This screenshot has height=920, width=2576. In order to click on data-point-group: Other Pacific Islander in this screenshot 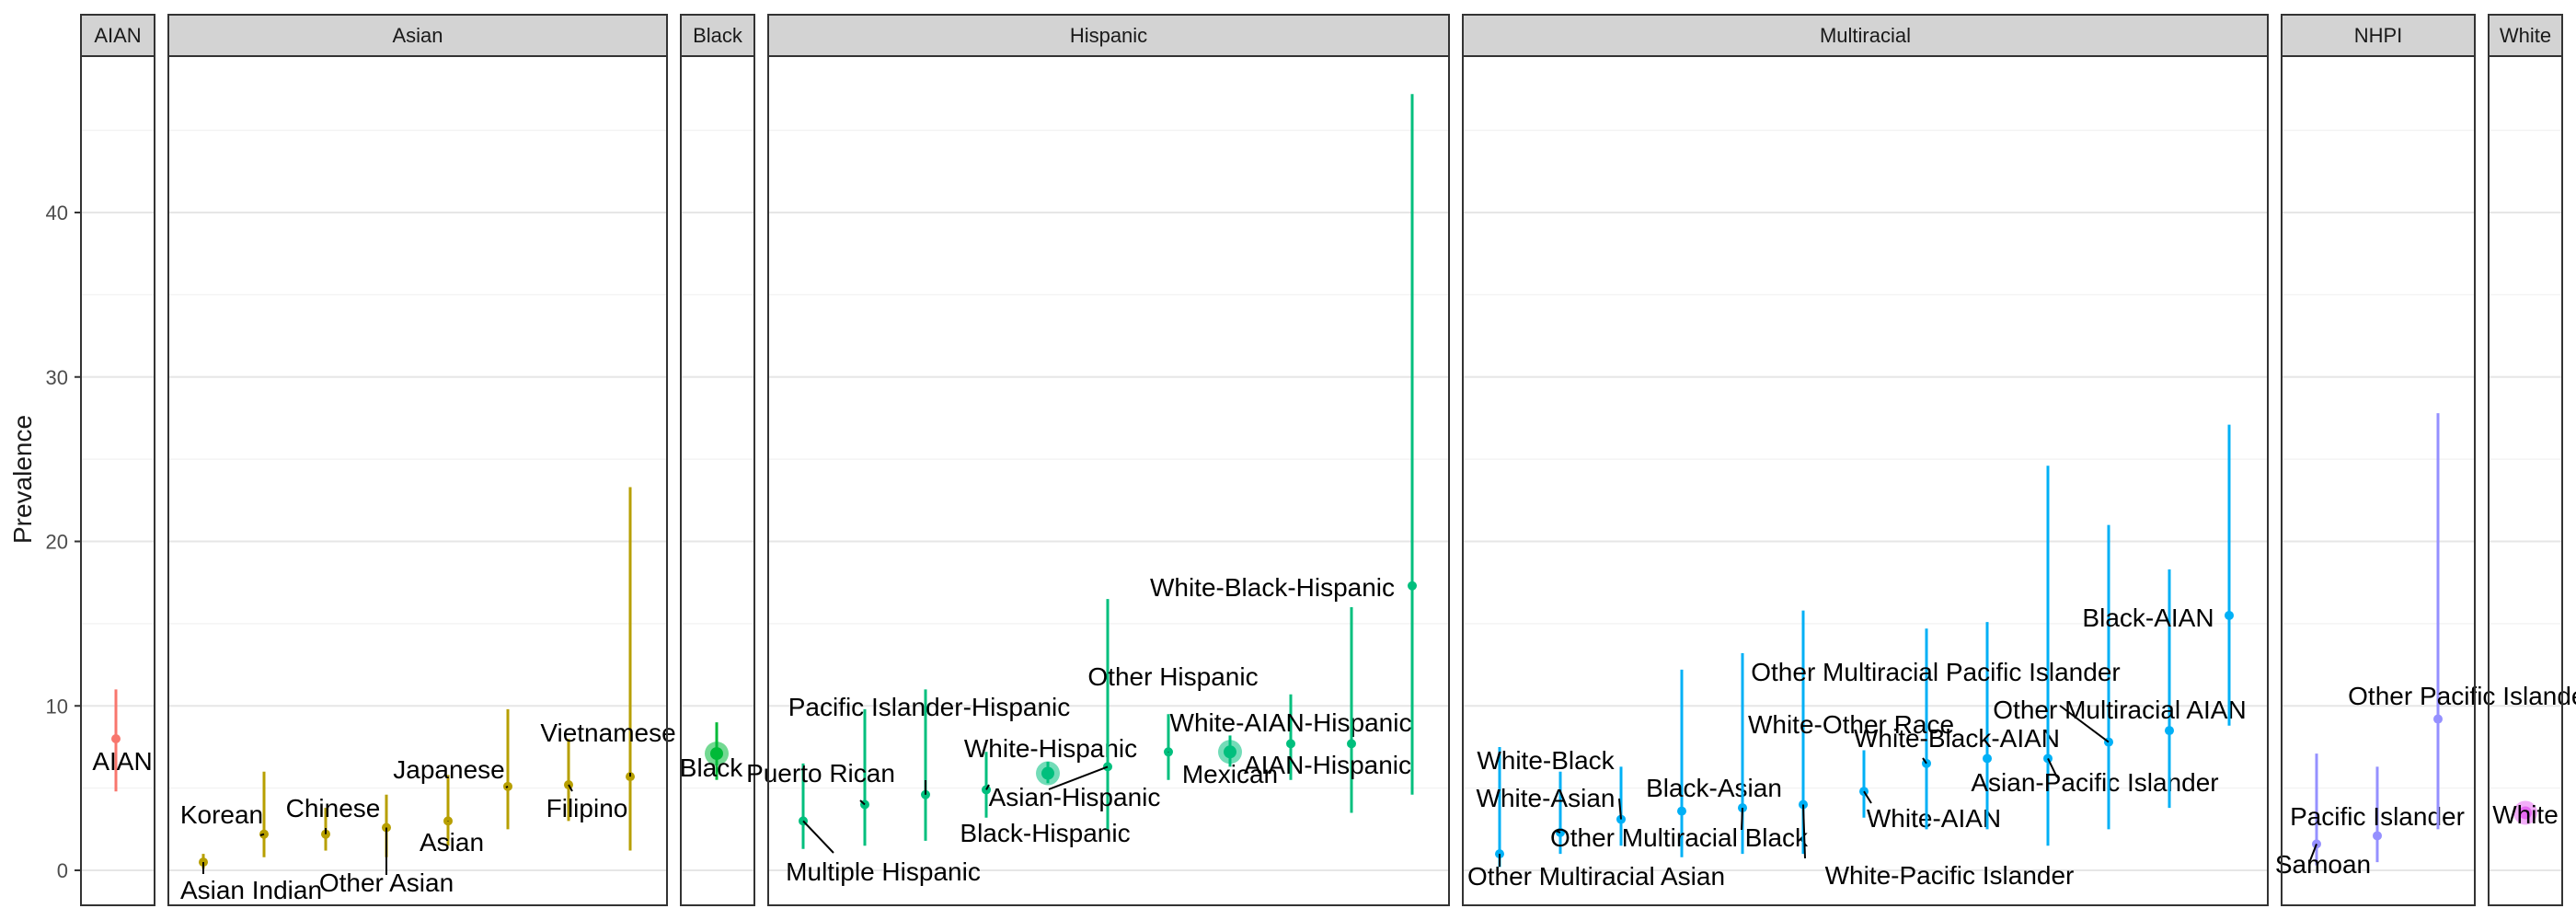, I will do `click(2462, 621)`.